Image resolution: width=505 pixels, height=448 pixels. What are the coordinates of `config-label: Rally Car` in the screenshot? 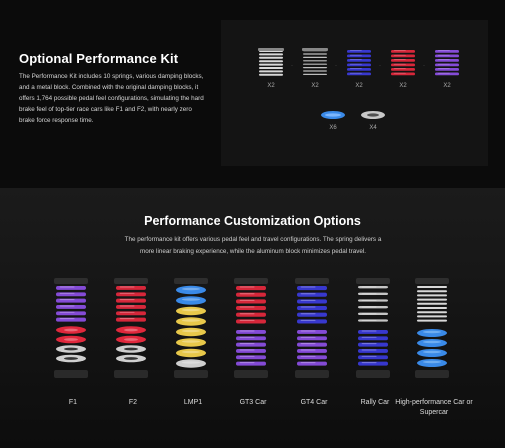 It's located at (375, 402).